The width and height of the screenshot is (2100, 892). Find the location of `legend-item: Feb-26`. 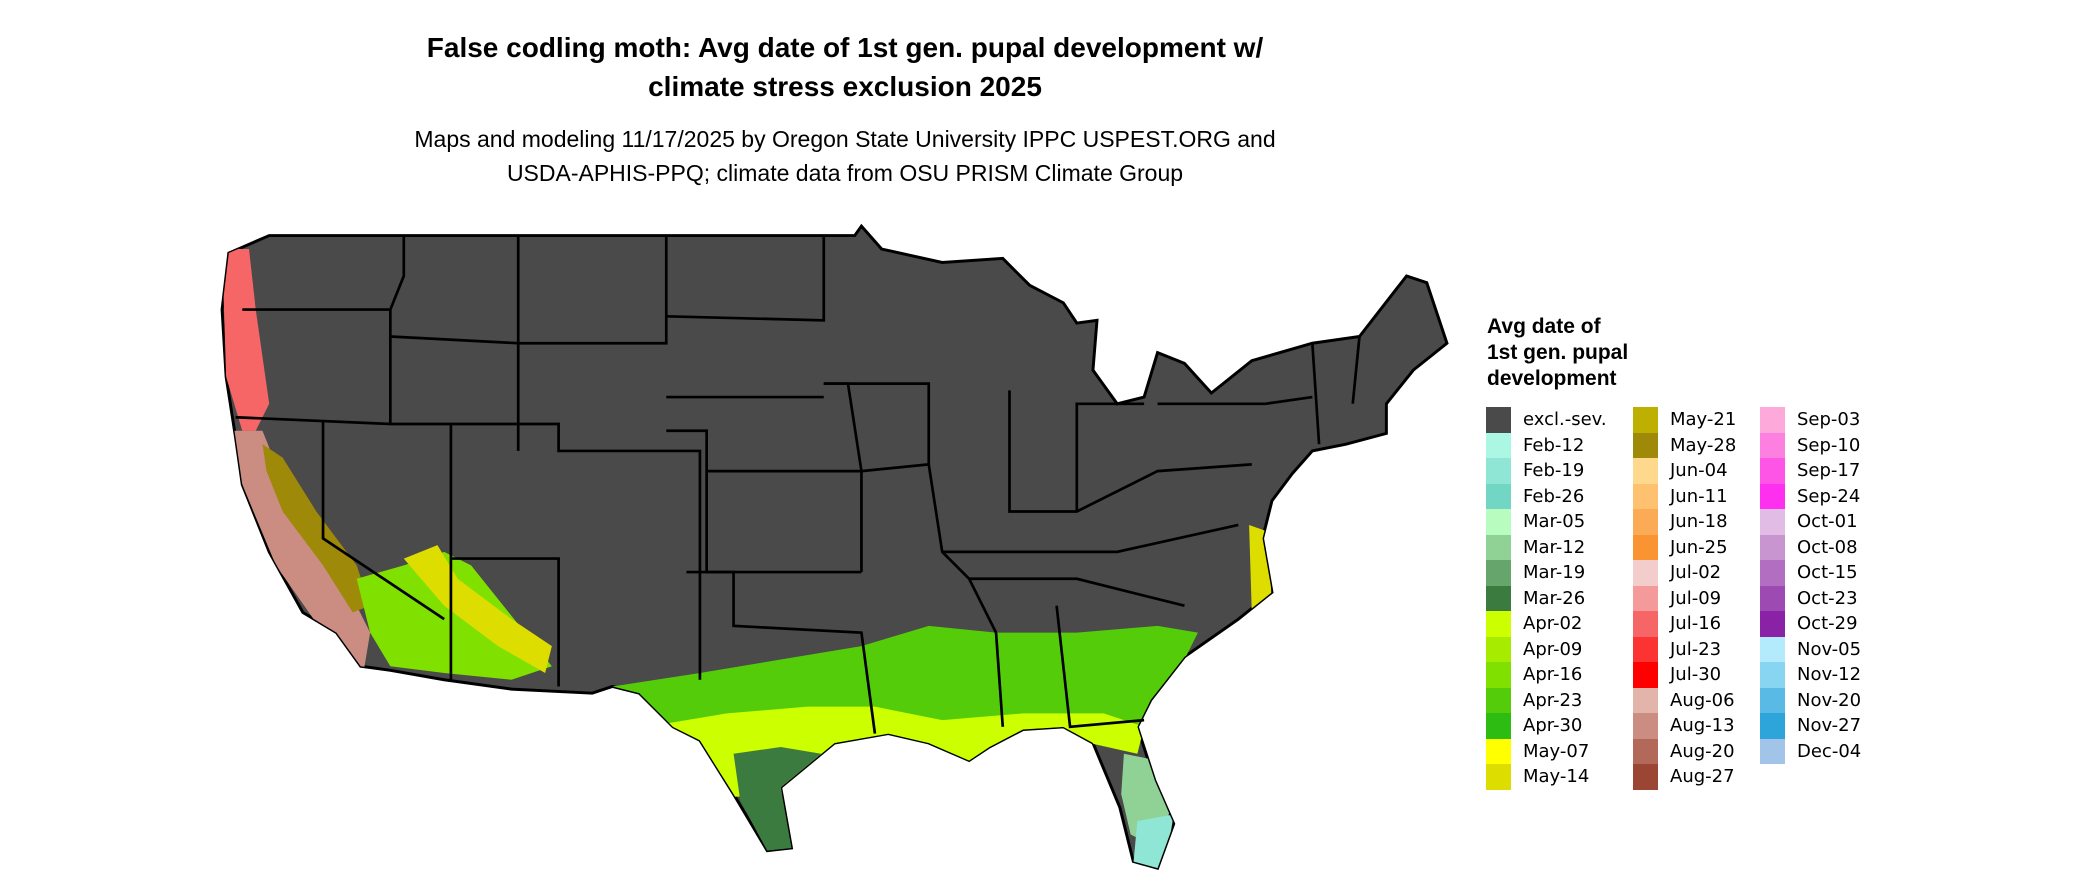

legend-item: Feb-26 is located at coordinates (1546, 496).